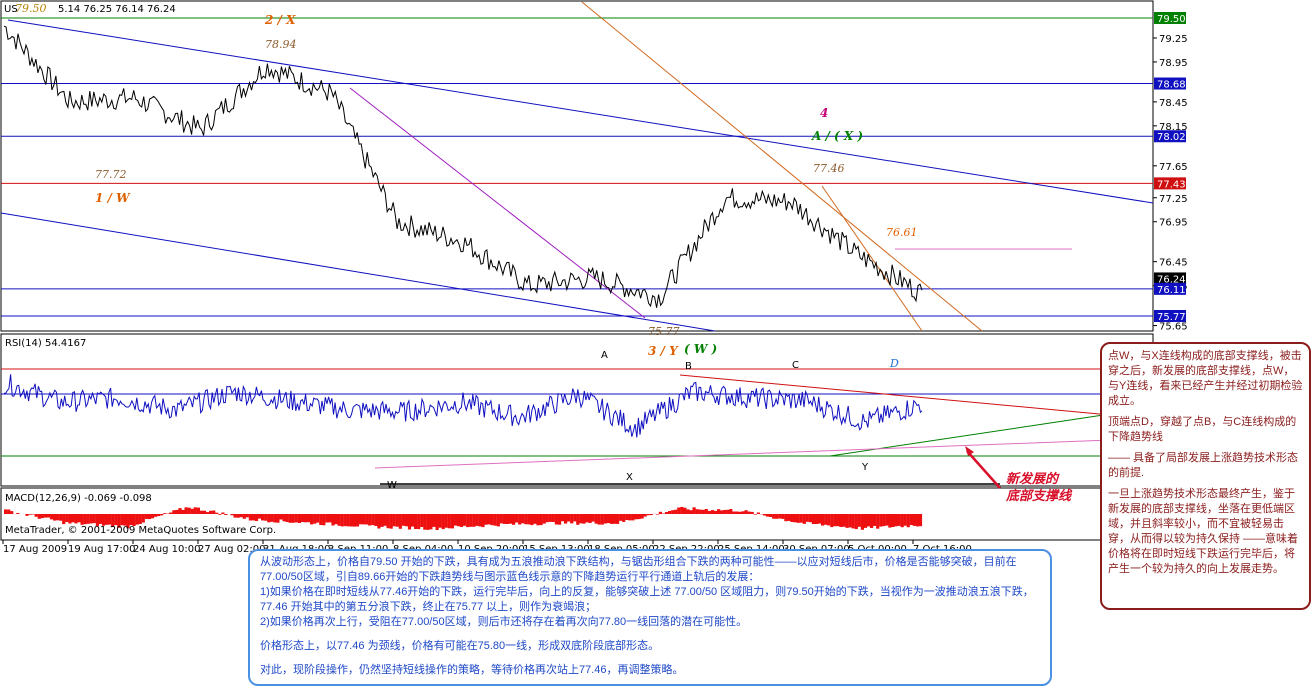 The image size is (1314, 693). Describe the element at coordinates (824, 113) in the screenshot. I see `wave-4-label: 4` at that location.